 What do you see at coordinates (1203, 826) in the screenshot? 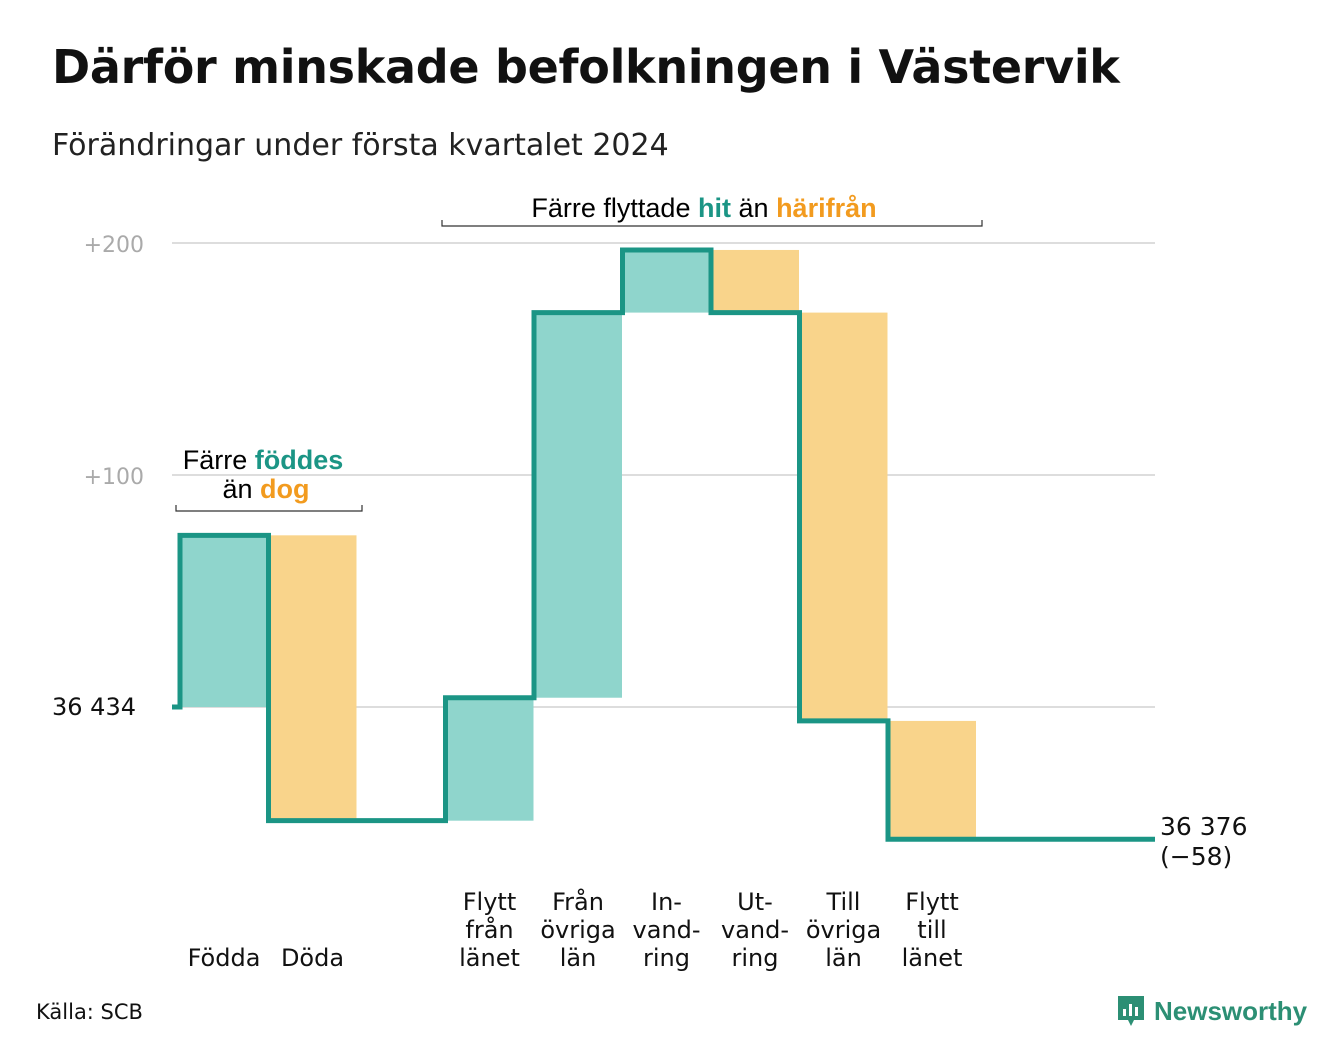
I see `end-value-label: 36 376` at bounding box center [1203, 826].